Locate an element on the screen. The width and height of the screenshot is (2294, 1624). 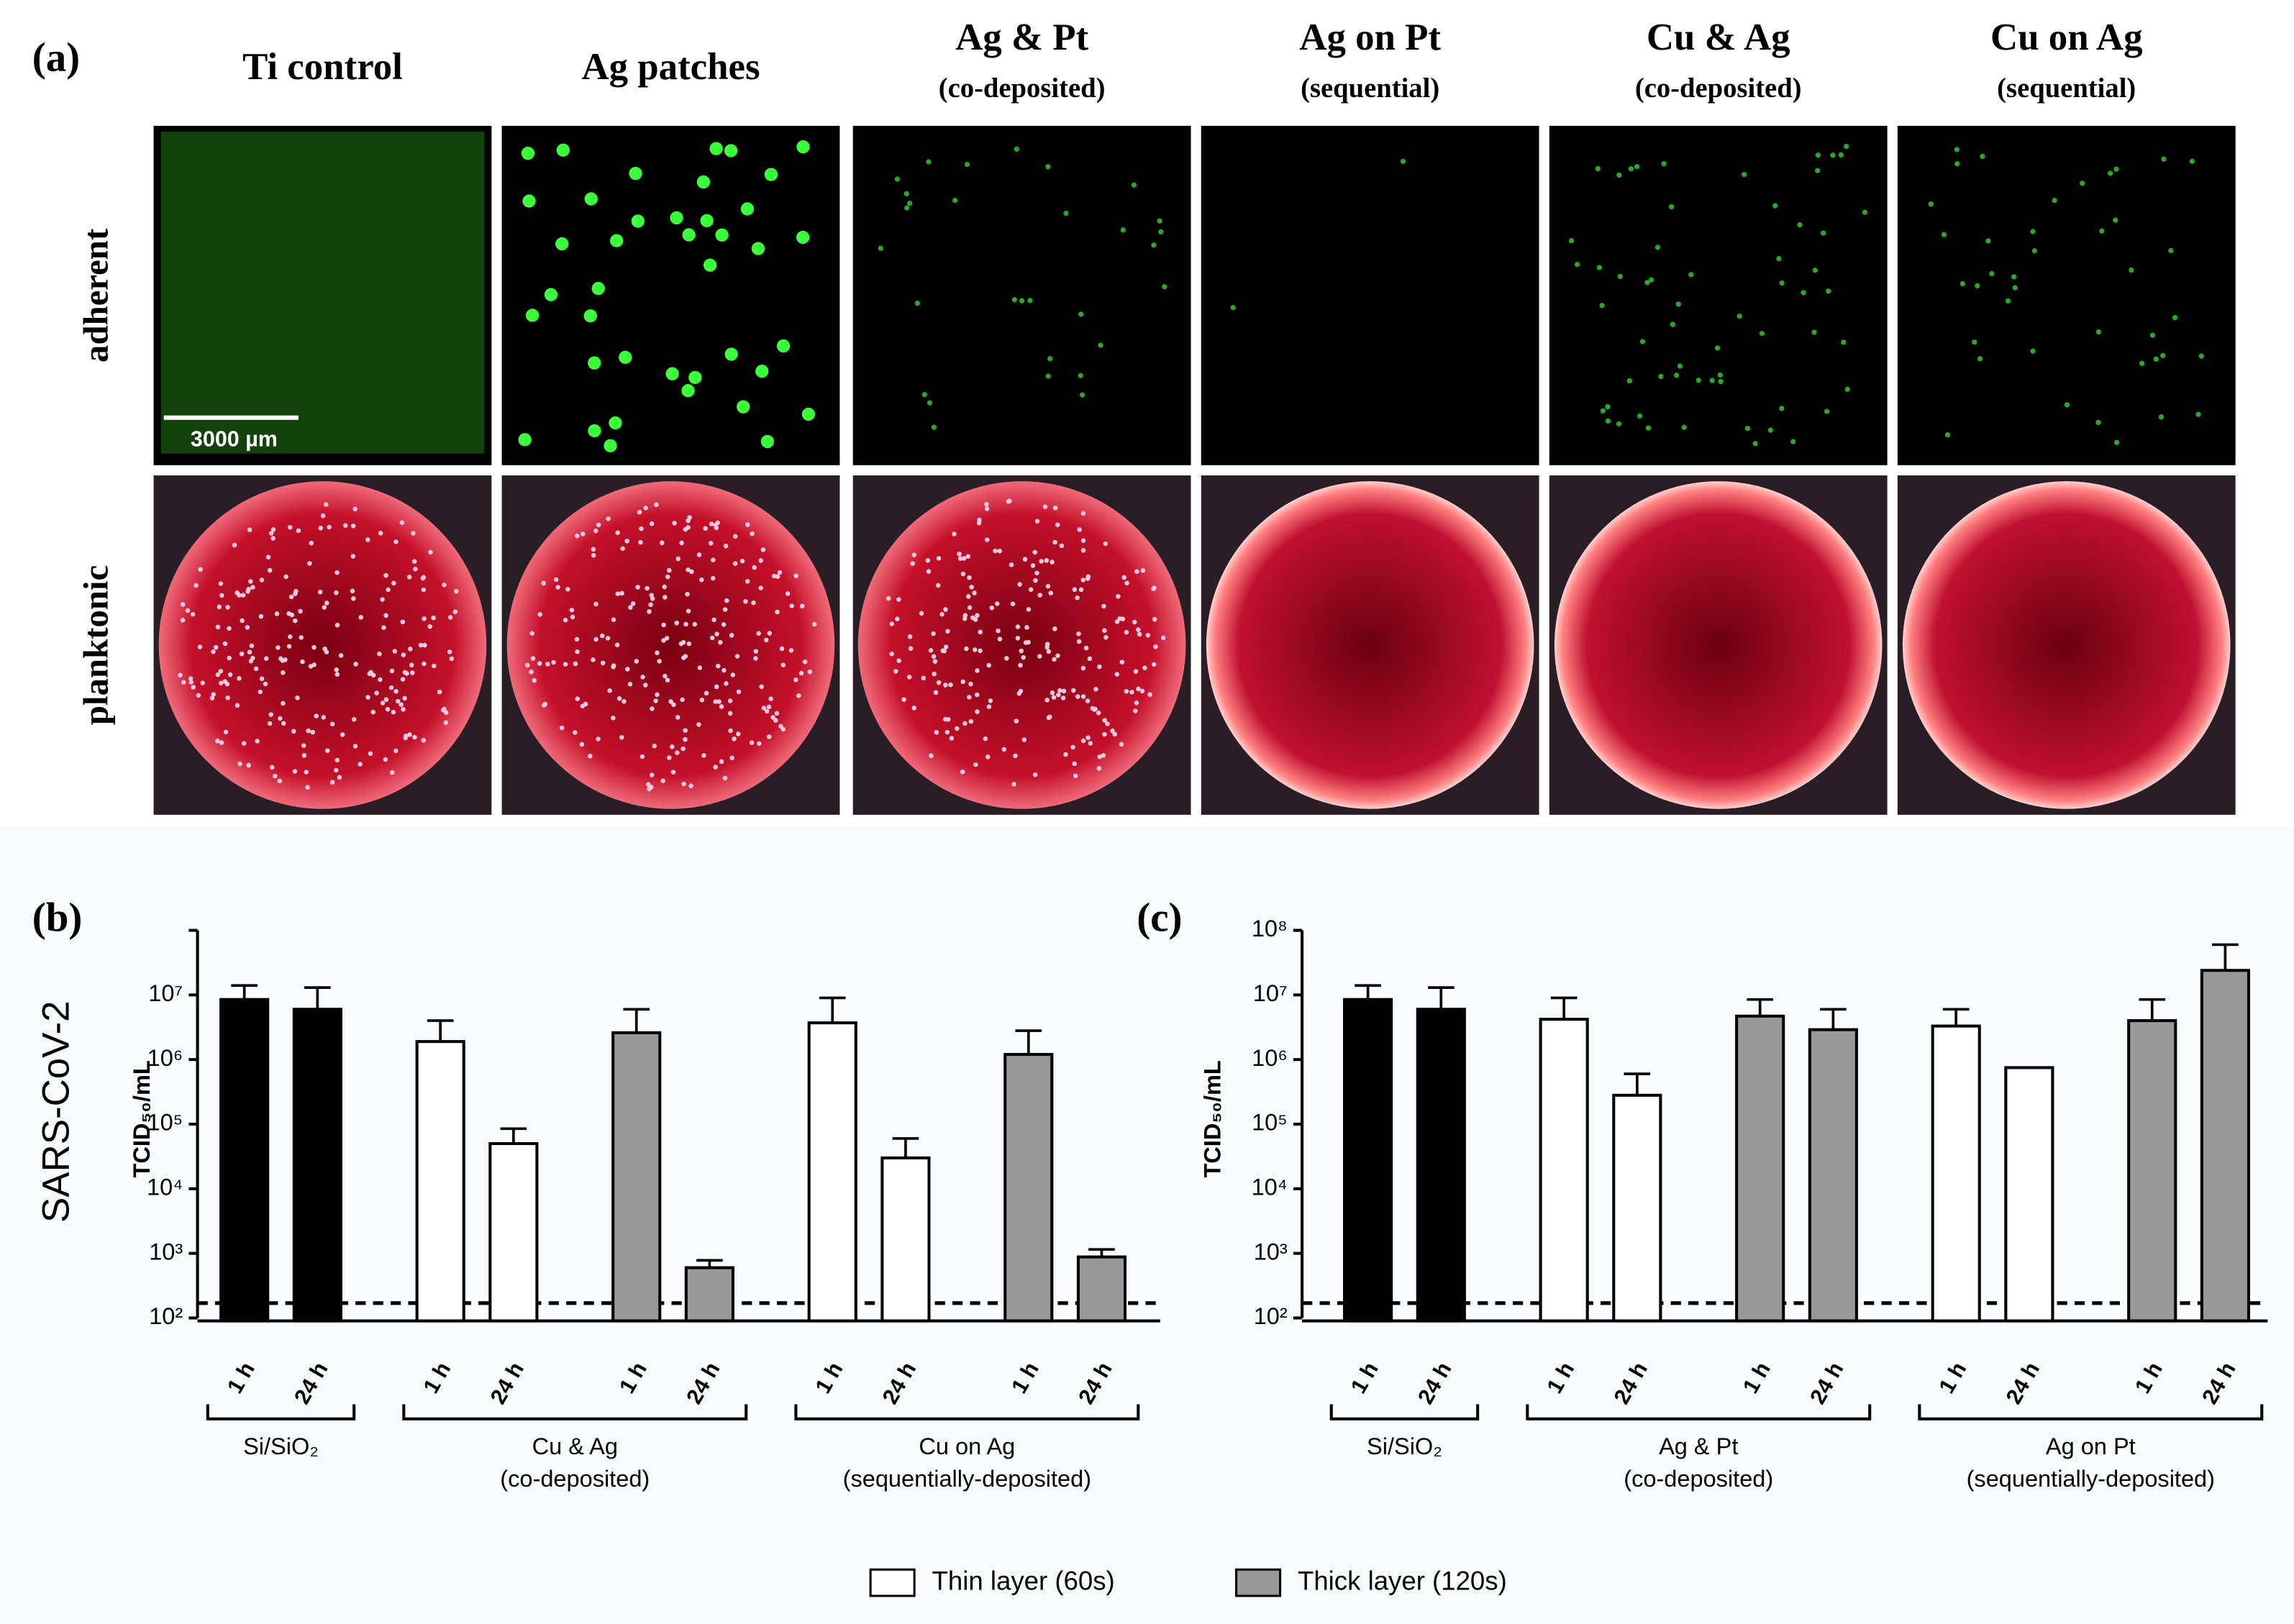
group-label: Si/SiO₂ is located at coordinates (1404, 1446).